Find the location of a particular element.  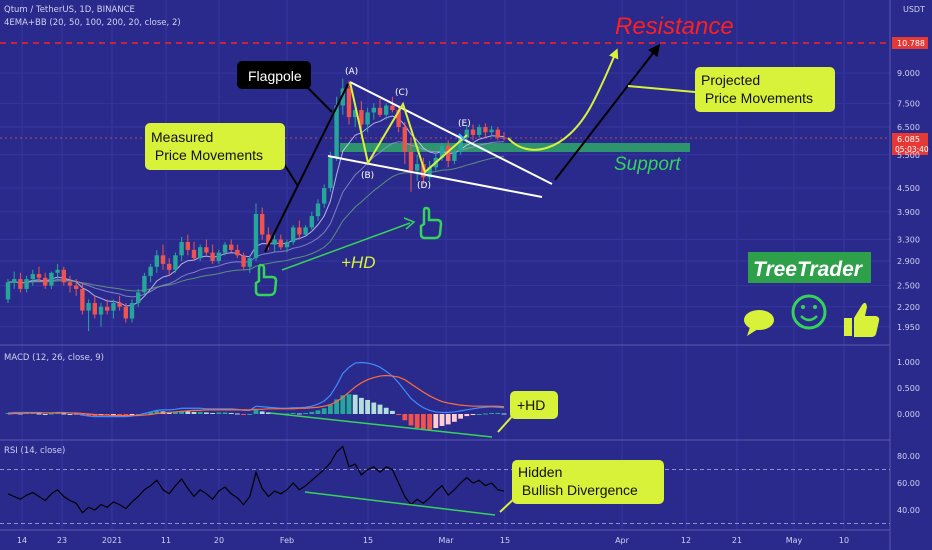

price-tick-label: 6.500 is located at coordinates (908, 127).